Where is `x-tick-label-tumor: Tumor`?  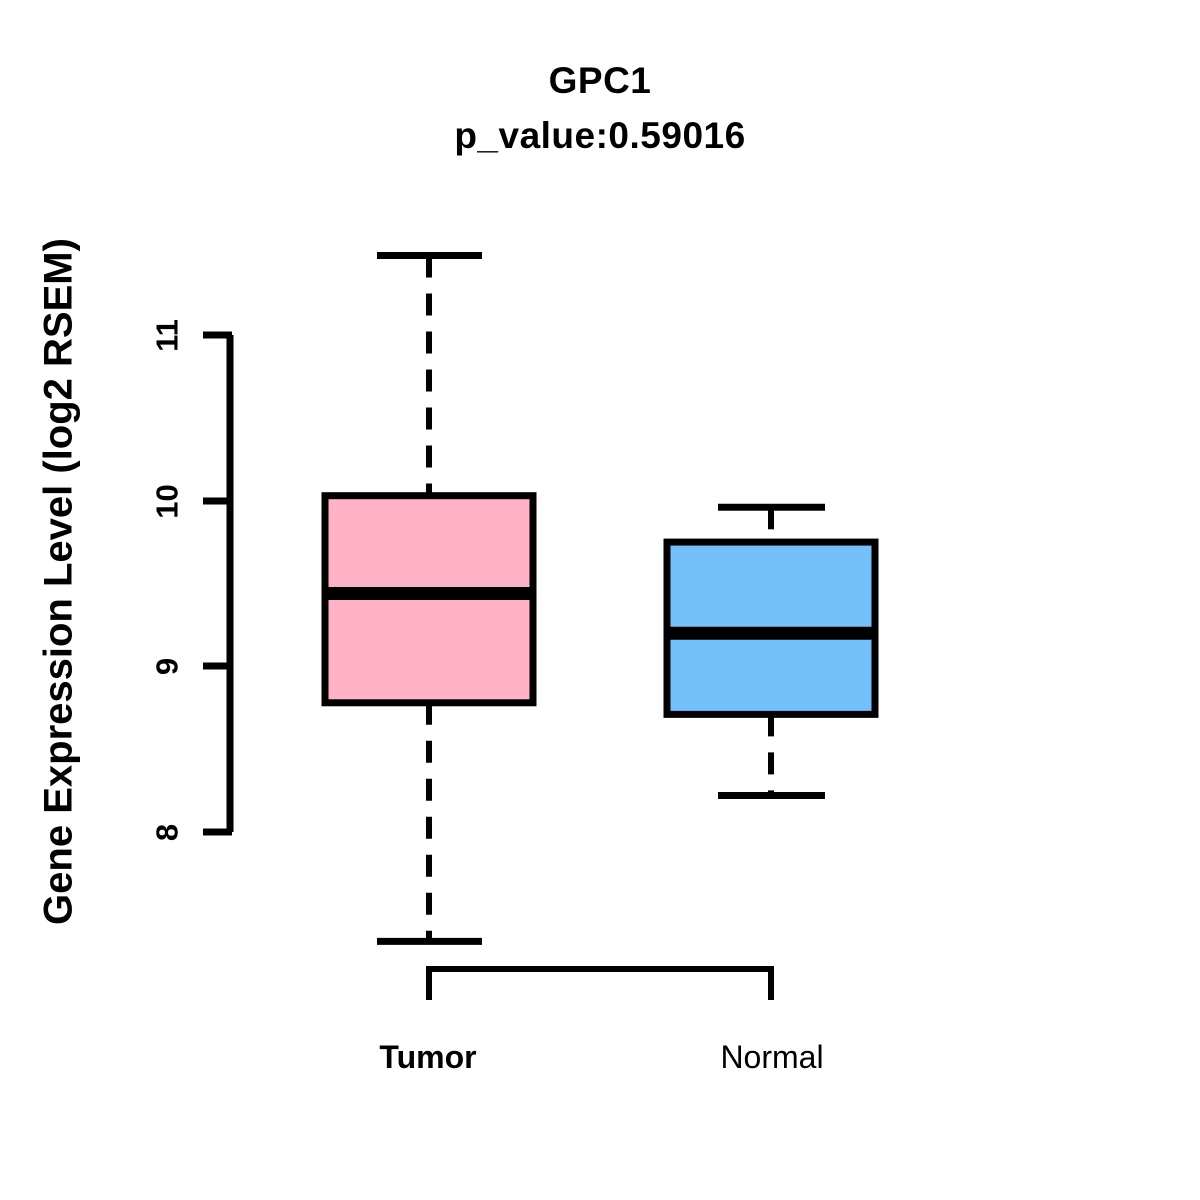
x-tick-label-tumor: Tumor is located at coordinates (428, 1057).